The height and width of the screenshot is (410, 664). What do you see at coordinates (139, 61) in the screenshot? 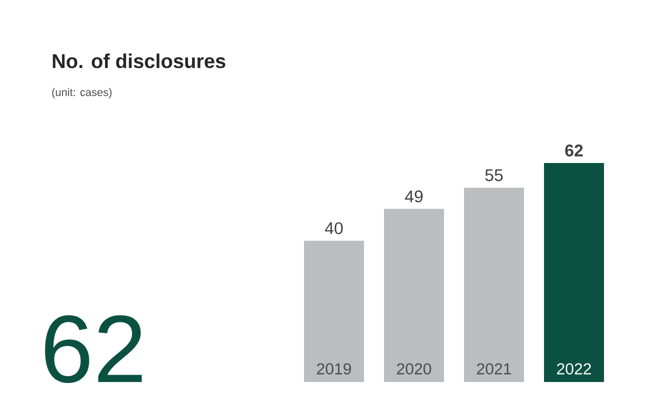
I see `chart-title: No. of disclosures` at bounding box center [139, 61].